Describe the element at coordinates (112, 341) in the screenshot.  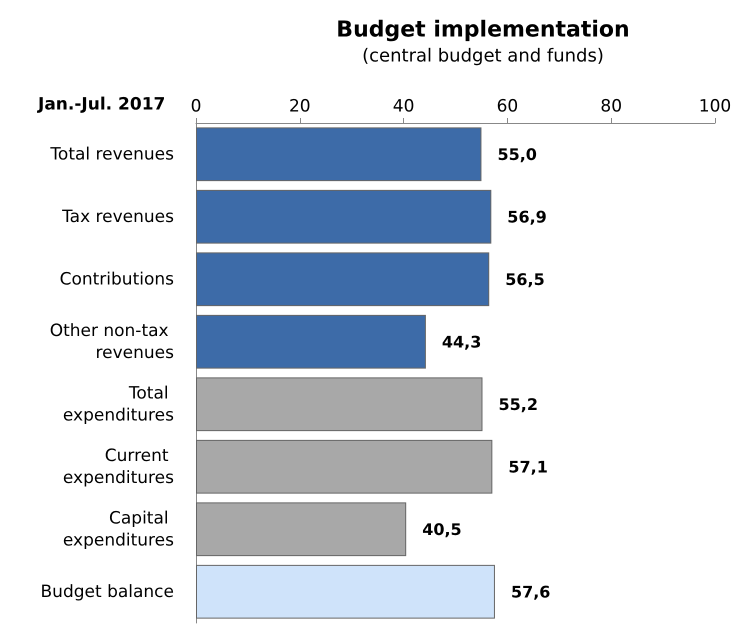
I see `y-tick-label: Other non-tax revenues` at that location.